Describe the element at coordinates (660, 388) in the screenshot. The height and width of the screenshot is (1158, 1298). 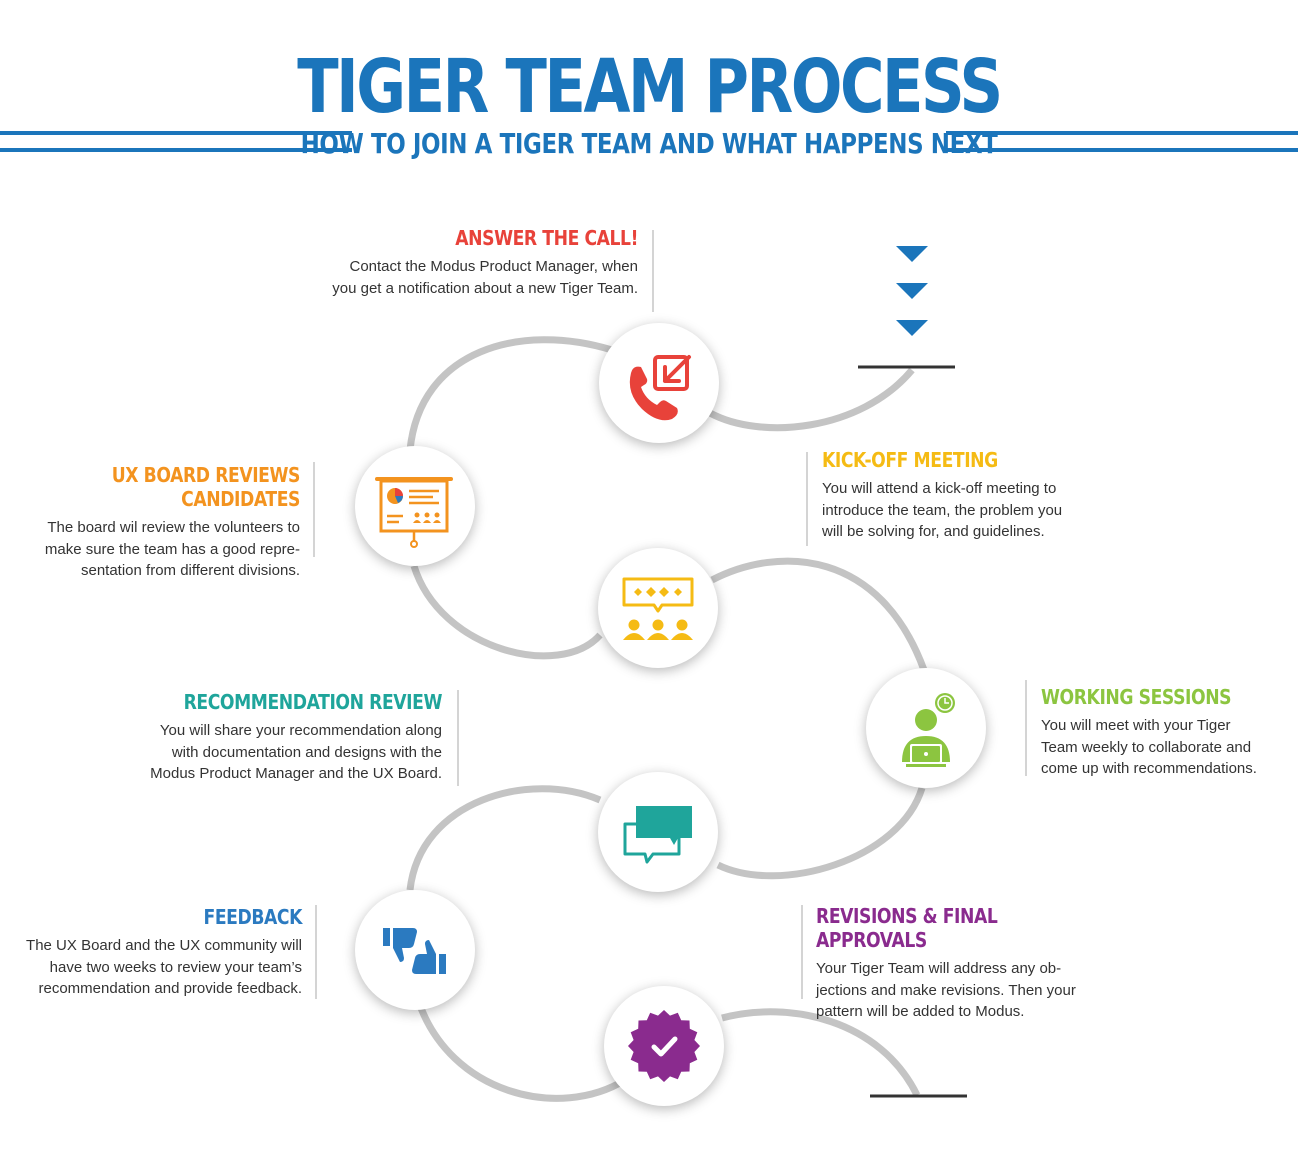
I see `phone-incoming-icon` at that location.